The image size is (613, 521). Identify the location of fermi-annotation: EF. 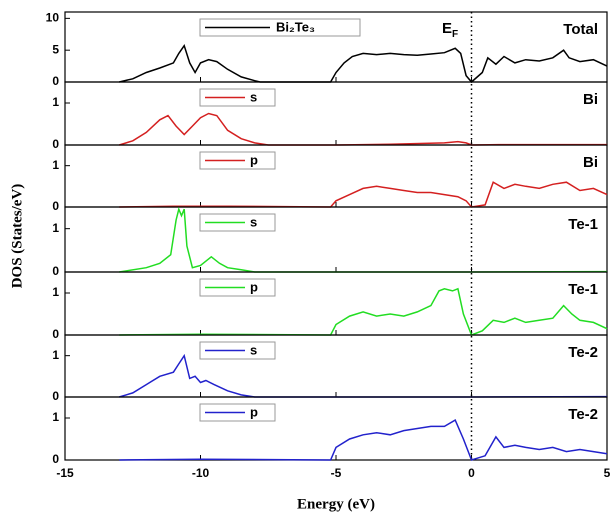
(450, 30).